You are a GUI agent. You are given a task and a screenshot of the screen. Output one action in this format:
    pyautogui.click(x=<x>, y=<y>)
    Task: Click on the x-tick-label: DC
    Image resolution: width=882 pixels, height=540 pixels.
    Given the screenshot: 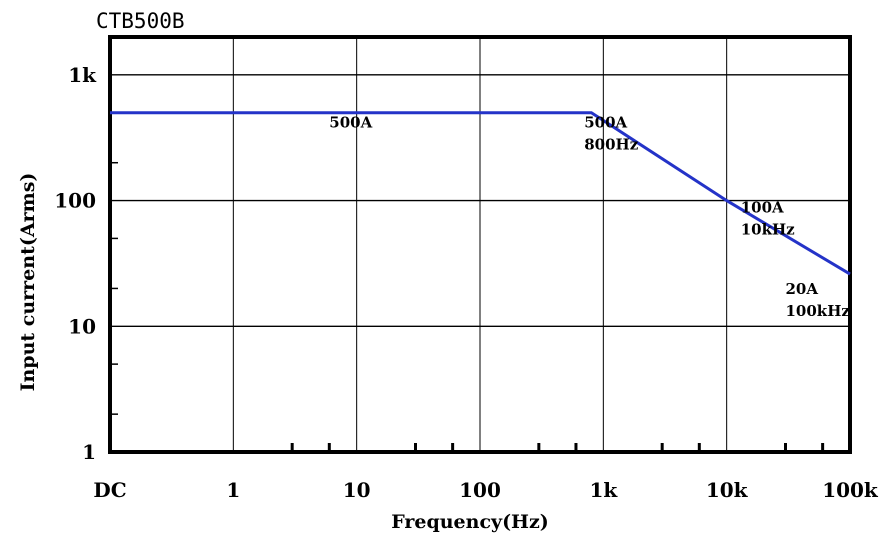 What is the action you would take?
    pyautogui.click(x=109, y=490)
    